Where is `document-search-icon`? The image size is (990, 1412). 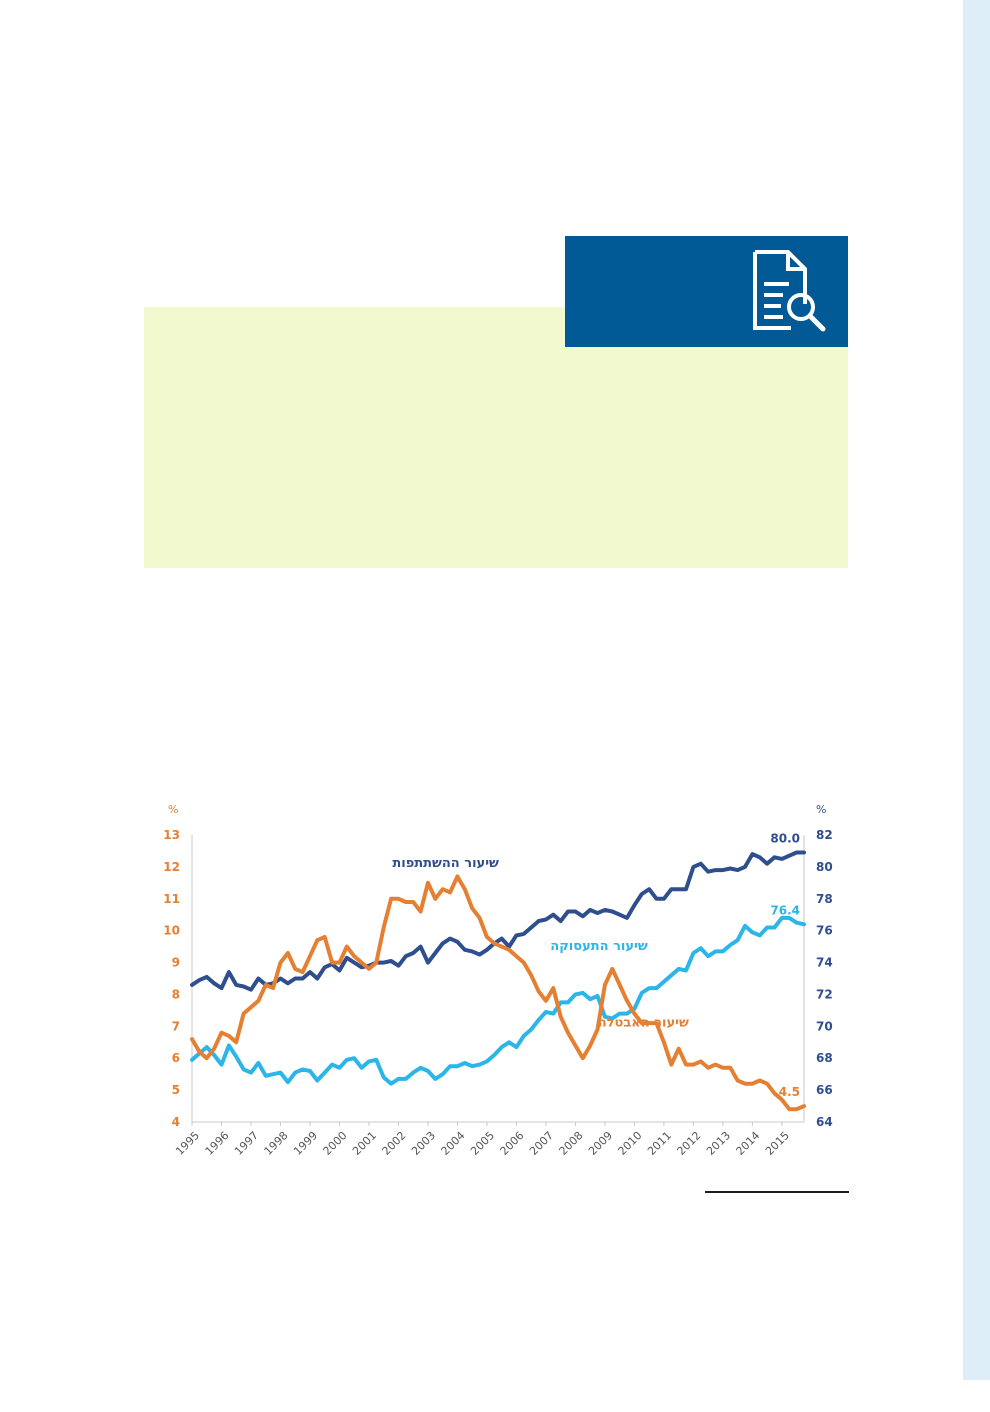 document-search-icon is located at coordinates (789, 291).